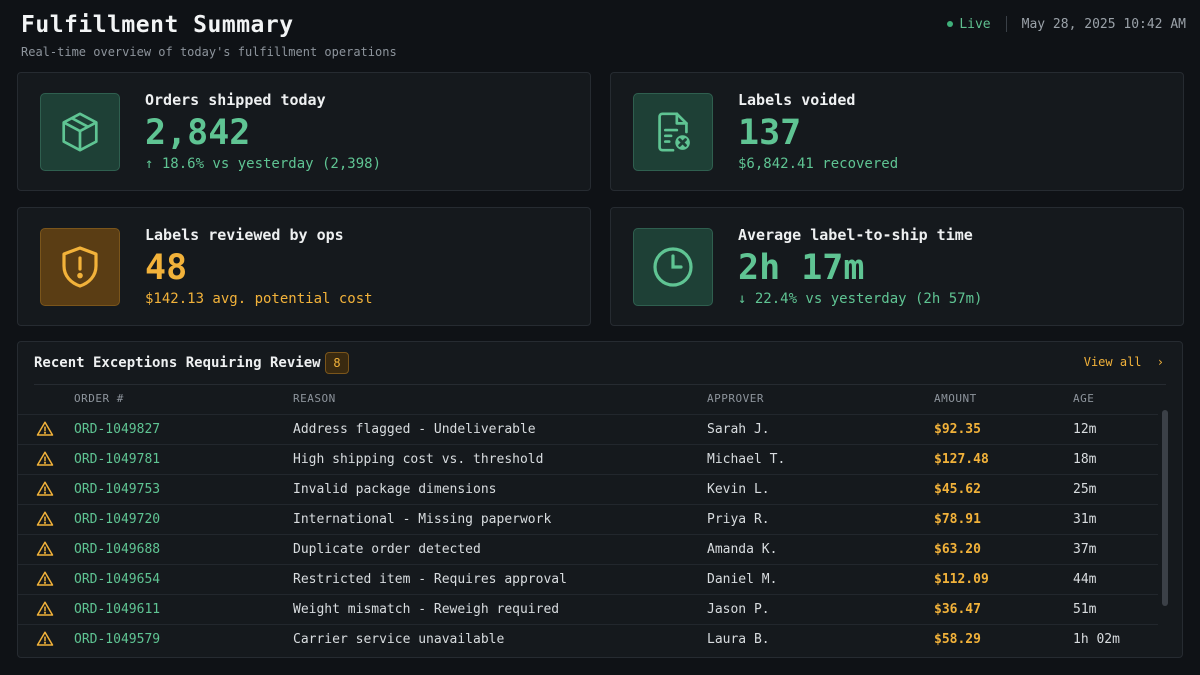 The image size is (1200, 675). Describe the element at coordinates (735, 398) in the screenshot. I see `column-header-approver: APPROVER` at that location.